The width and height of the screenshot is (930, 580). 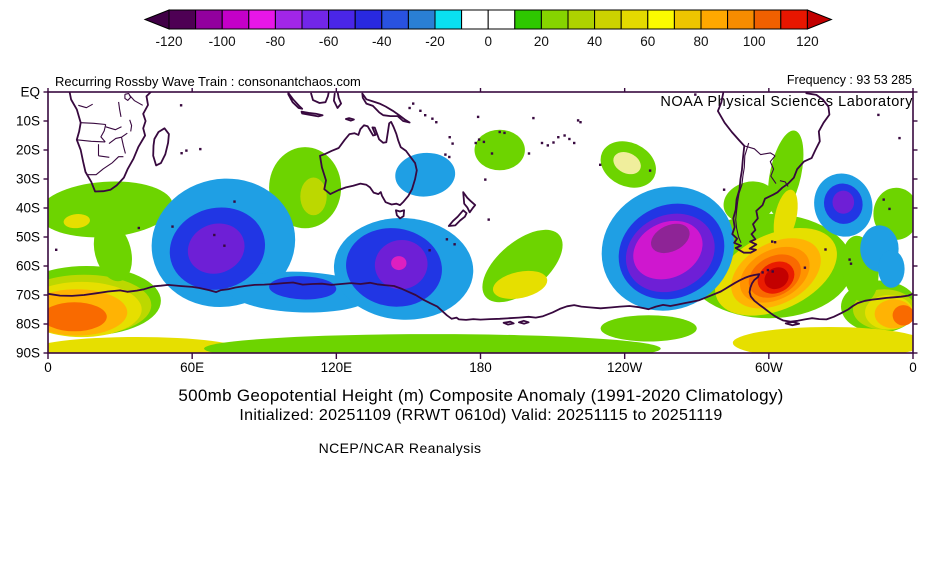 I want to click on colorbar-tick-label: 60, so click(x=647, y=41).